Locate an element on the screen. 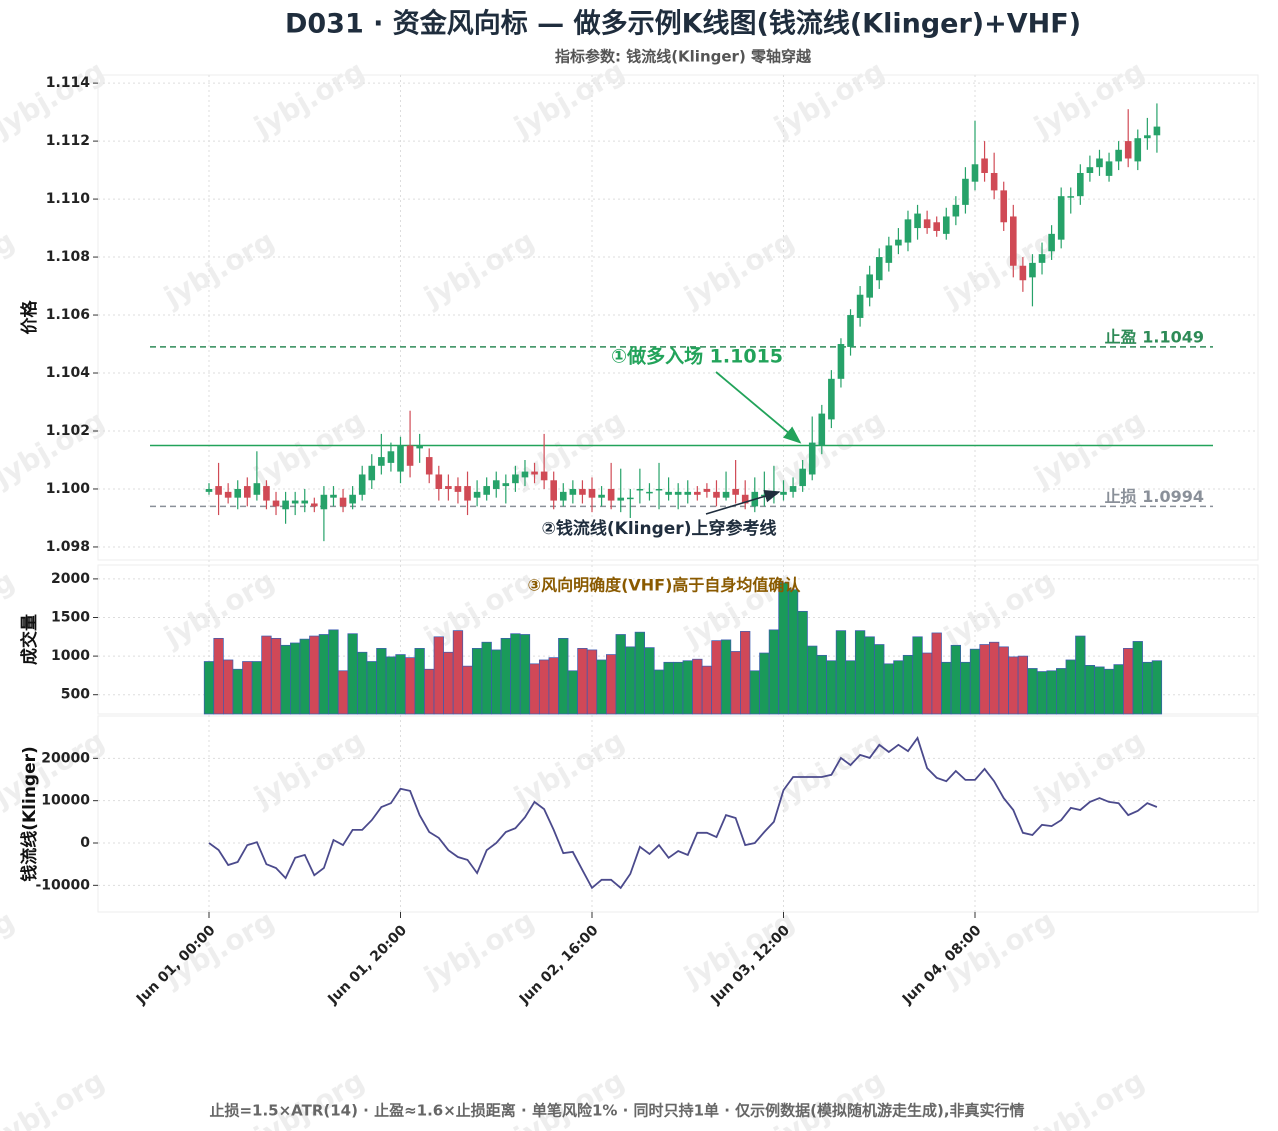  y-tick-label: 0 is located at coordinates (85, 843).